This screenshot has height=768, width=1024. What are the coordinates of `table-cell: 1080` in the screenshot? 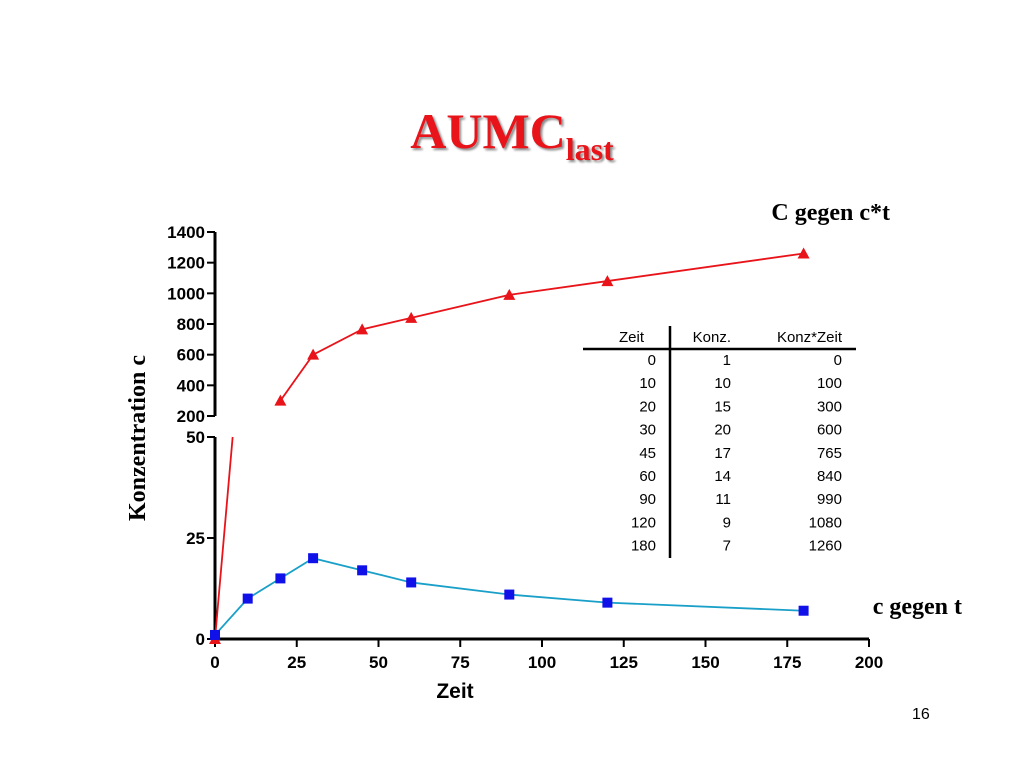 It's located at (825, 522).